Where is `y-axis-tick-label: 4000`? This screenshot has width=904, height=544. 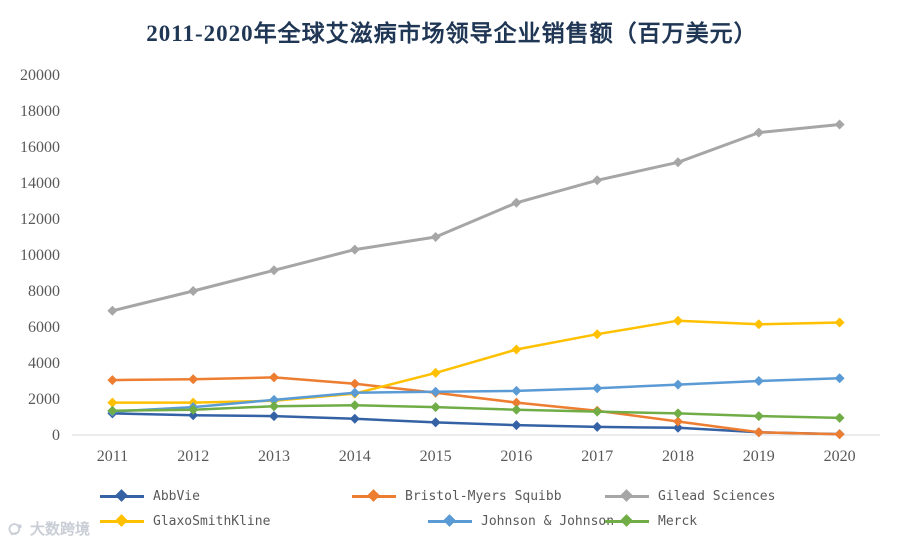 y-axis-tick-label: 4000 is located at coordinates (44, 363).